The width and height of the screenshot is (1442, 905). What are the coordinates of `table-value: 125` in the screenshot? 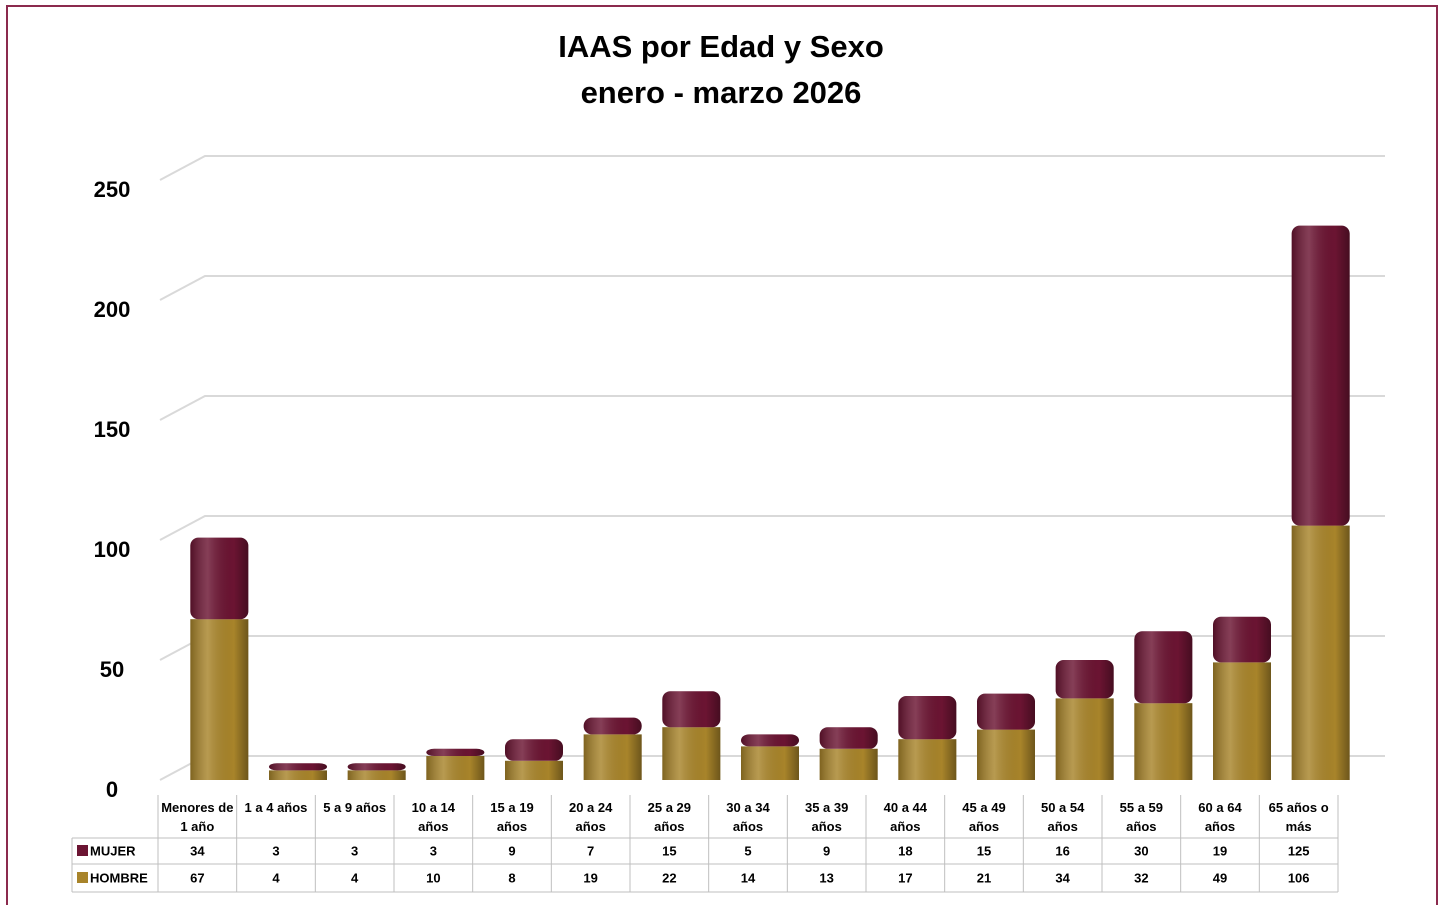 It's located at (1299, 850).